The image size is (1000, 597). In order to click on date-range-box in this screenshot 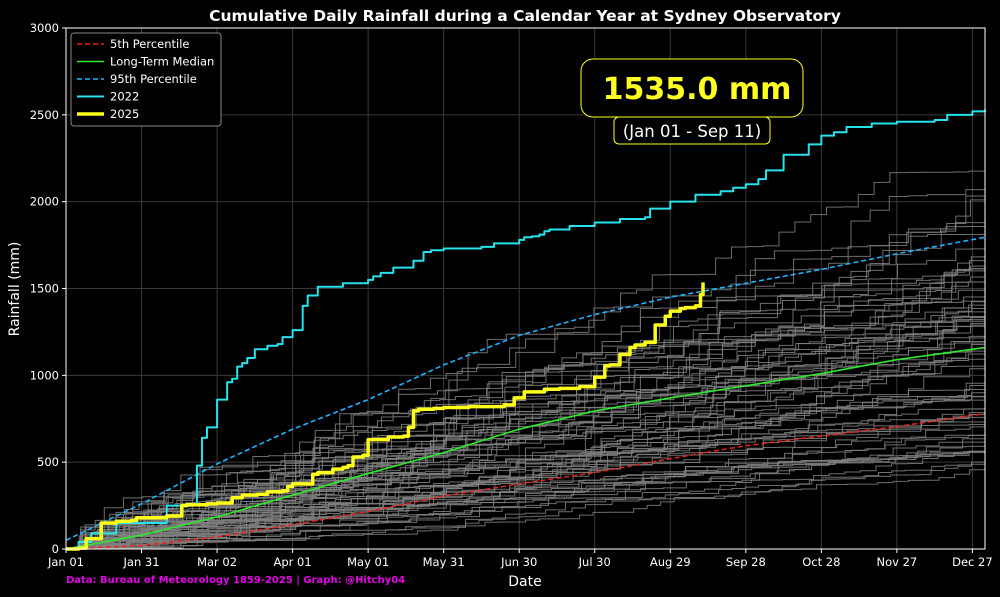, I will do `click(692, 130)`.